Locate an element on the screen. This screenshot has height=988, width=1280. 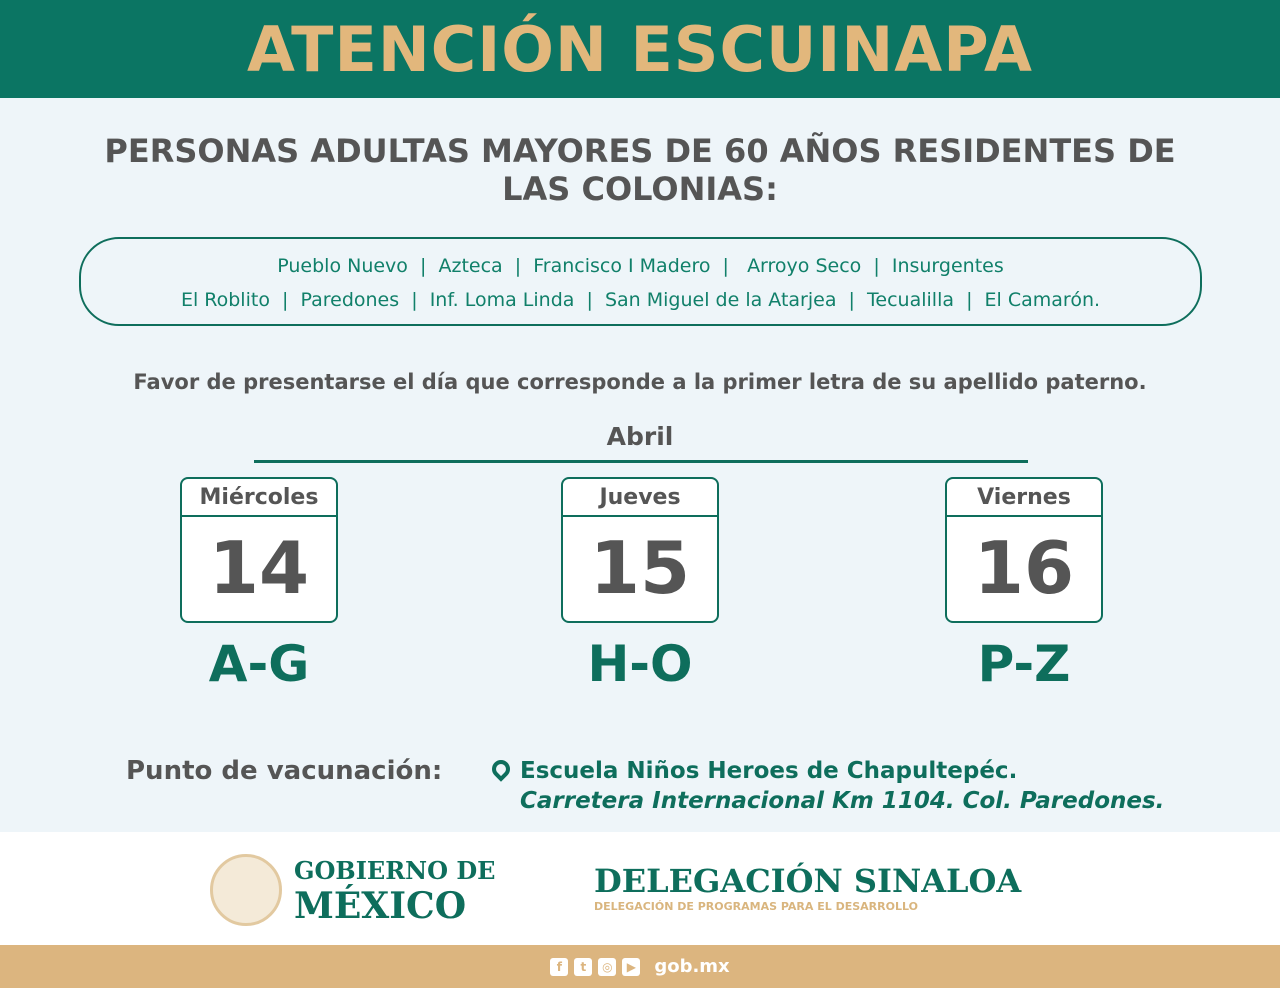
vaccination-point-label: Punto de vacunación: is located at coordinates (284, 771).